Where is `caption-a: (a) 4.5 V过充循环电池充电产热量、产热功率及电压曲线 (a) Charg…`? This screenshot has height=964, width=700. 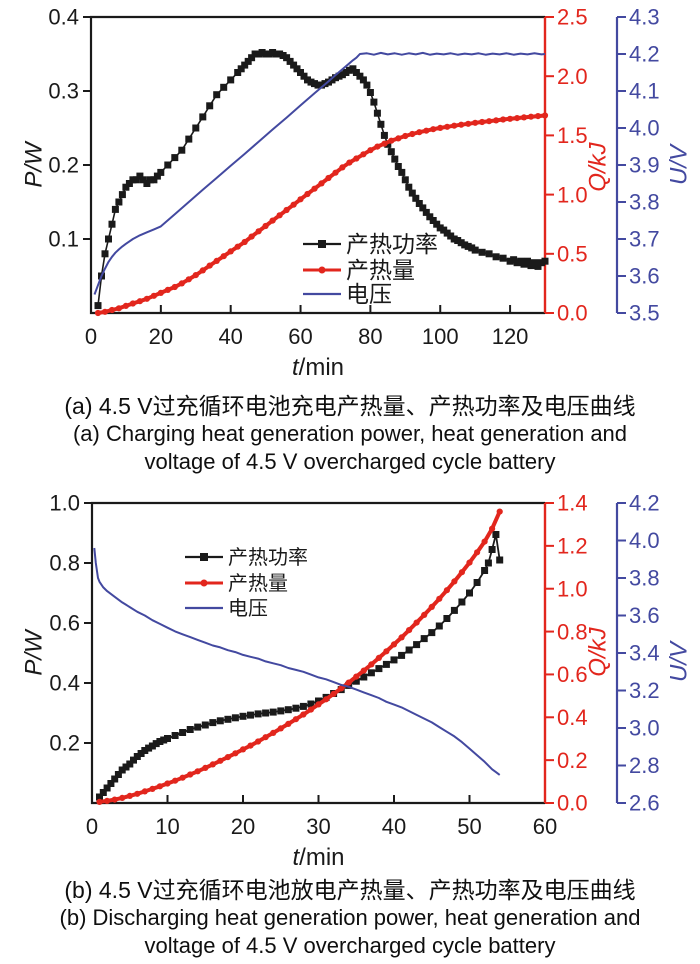 caption-a: (a) 4.5 V过充循环电池充电产热量、产热功率及电压曲线 (a) Charg… is located at coordinates (350, 434).